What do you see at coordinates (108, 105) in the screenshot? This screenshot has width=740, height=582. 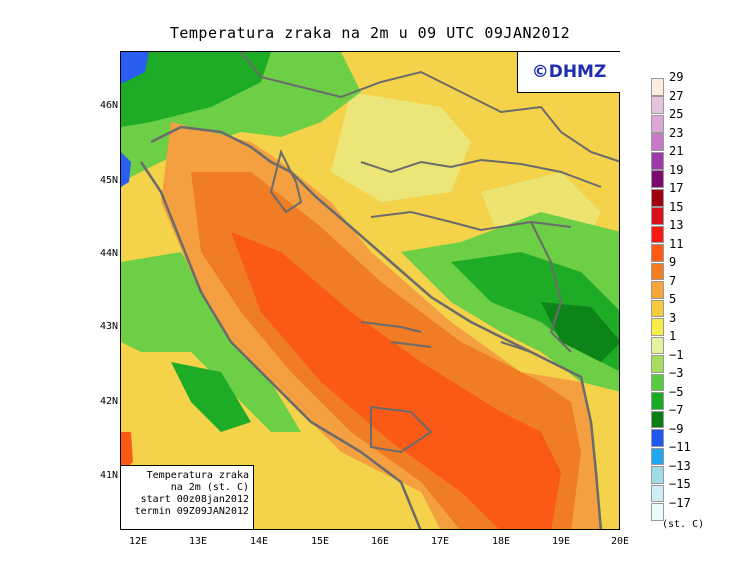 I see `lat-label-46n: 46N` at bounding box center [108, 105].